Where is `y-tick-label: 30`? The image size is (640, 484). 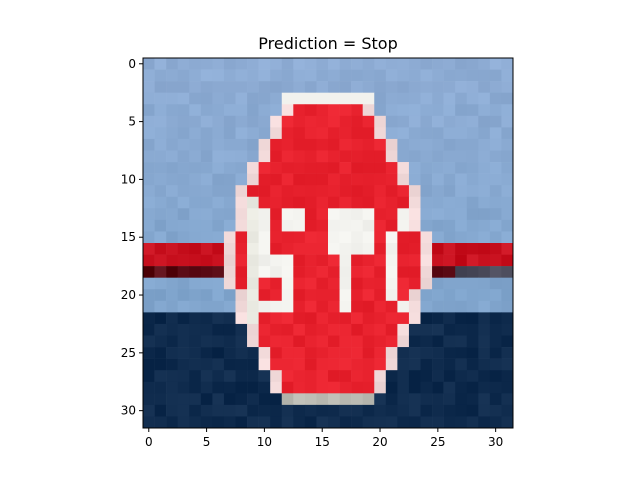
y-tick-label: 30 is located at coordinates (128, 411).